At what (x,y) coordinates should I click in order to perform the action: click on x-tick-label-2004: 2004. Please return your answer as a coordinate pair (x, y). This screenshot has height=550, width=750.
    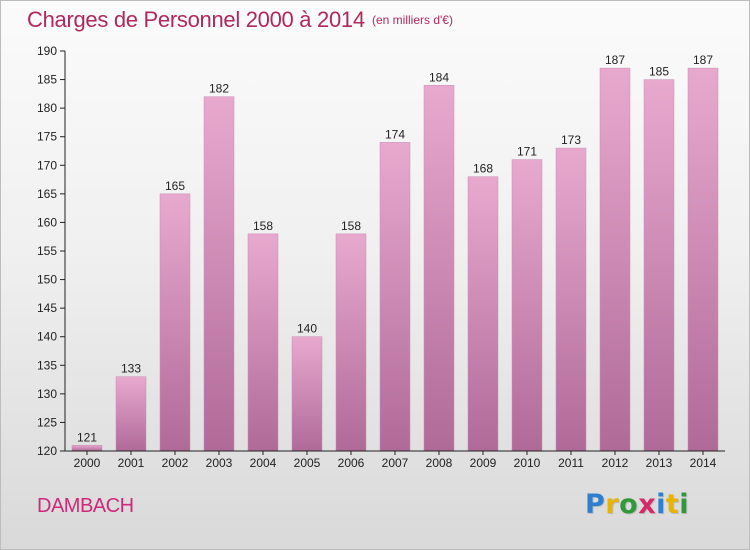
    Looking at the image, I should click on (263, 463).